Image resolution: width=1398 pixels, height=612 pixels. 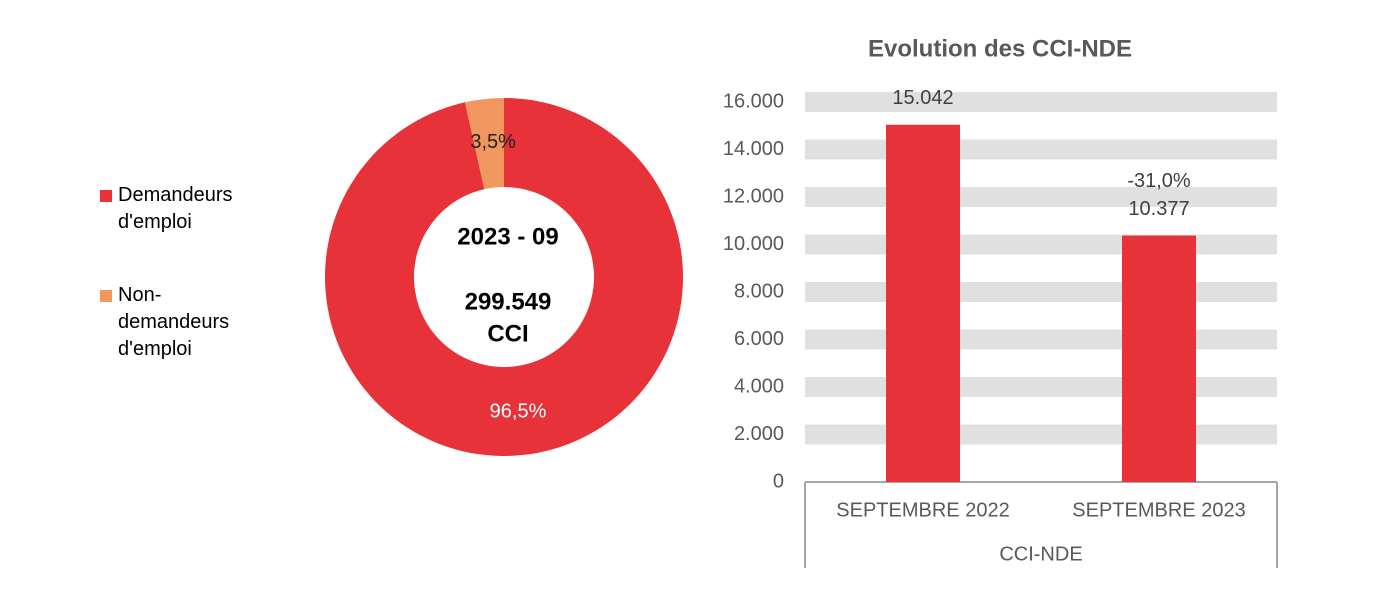 I want to click on change-annotation: -31,0%, so click(x=1159, y=181).